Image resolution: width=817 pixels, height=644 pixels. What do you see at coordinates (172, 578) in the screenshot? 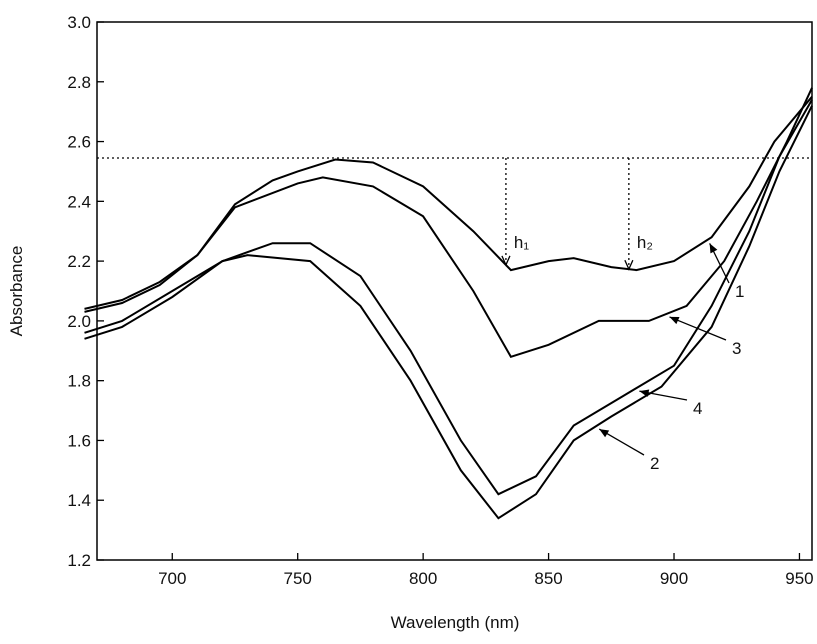
I see `x-tick-label: 700` at bounding box center [172, 578].